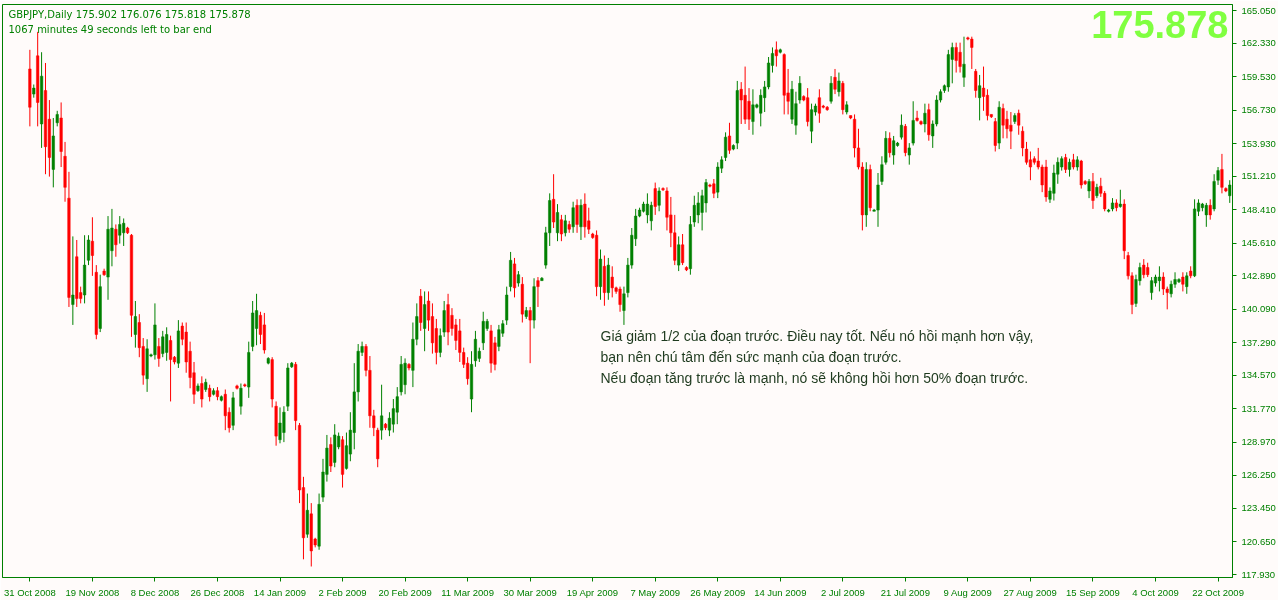 The height and width of the screenshot is (600, 1278). Describe the element at coordinates (1258, 43) in the screenshot. I see `y-tick-label: 162.330` at that location.